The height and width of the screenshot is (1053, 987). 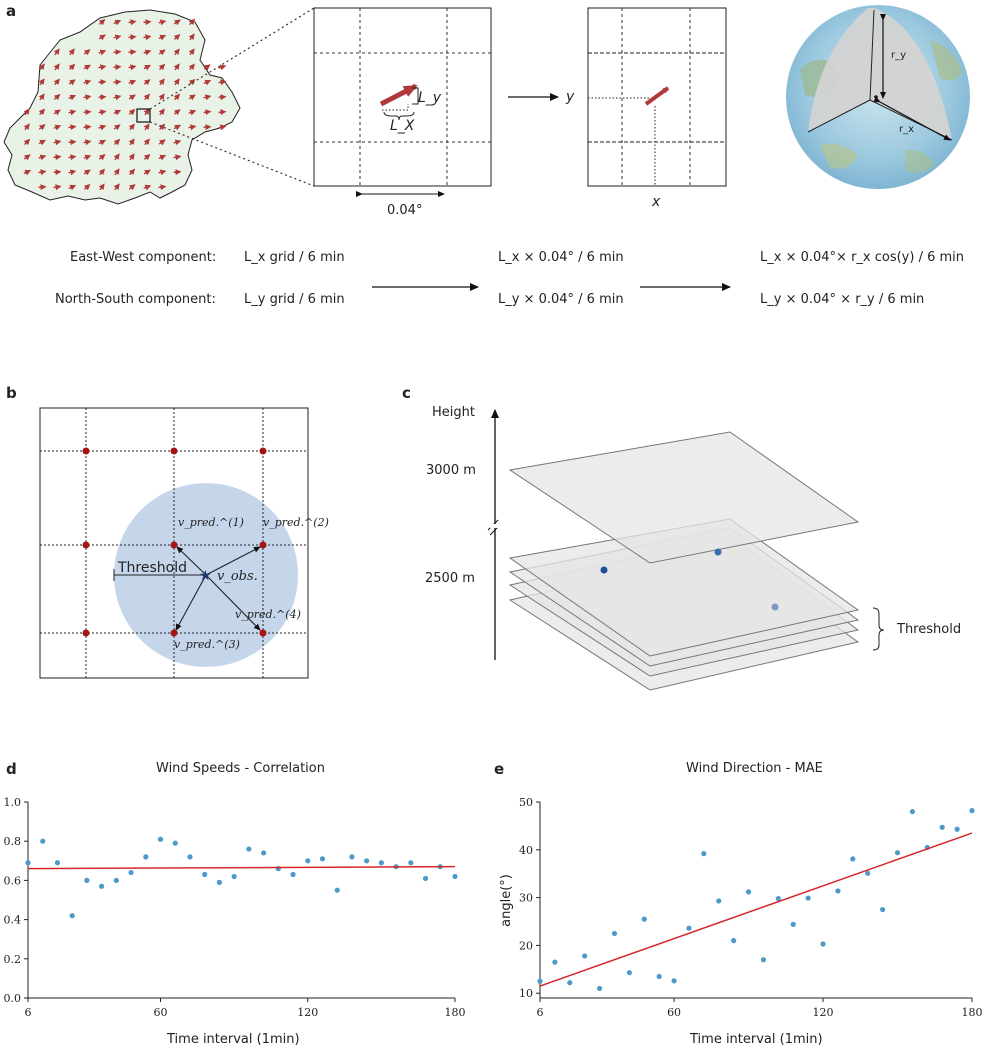 I want to click on ew-metric-formula: L_x × 0.04°× r_x cos(y) / 6 min, so click(x=862, y=257).